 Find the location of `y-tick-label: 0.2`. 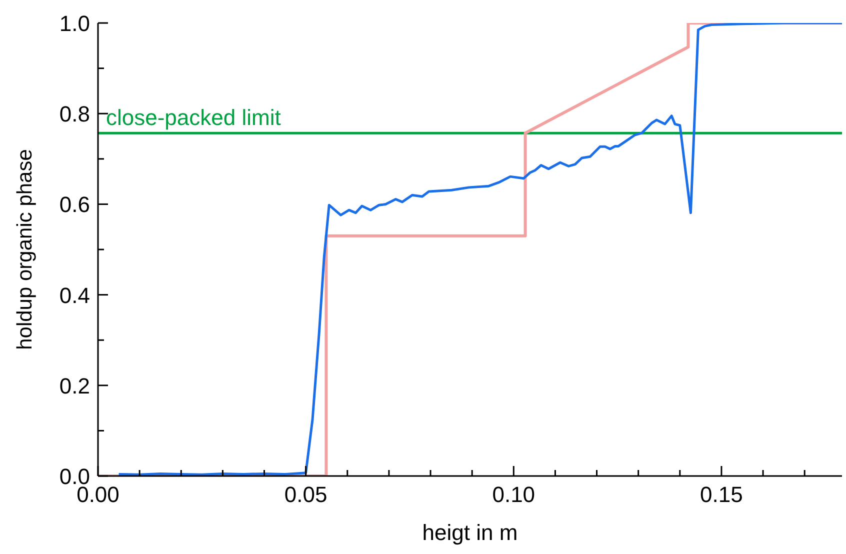

y-tick-label: 0.2 is located at coordinates (74, 385).